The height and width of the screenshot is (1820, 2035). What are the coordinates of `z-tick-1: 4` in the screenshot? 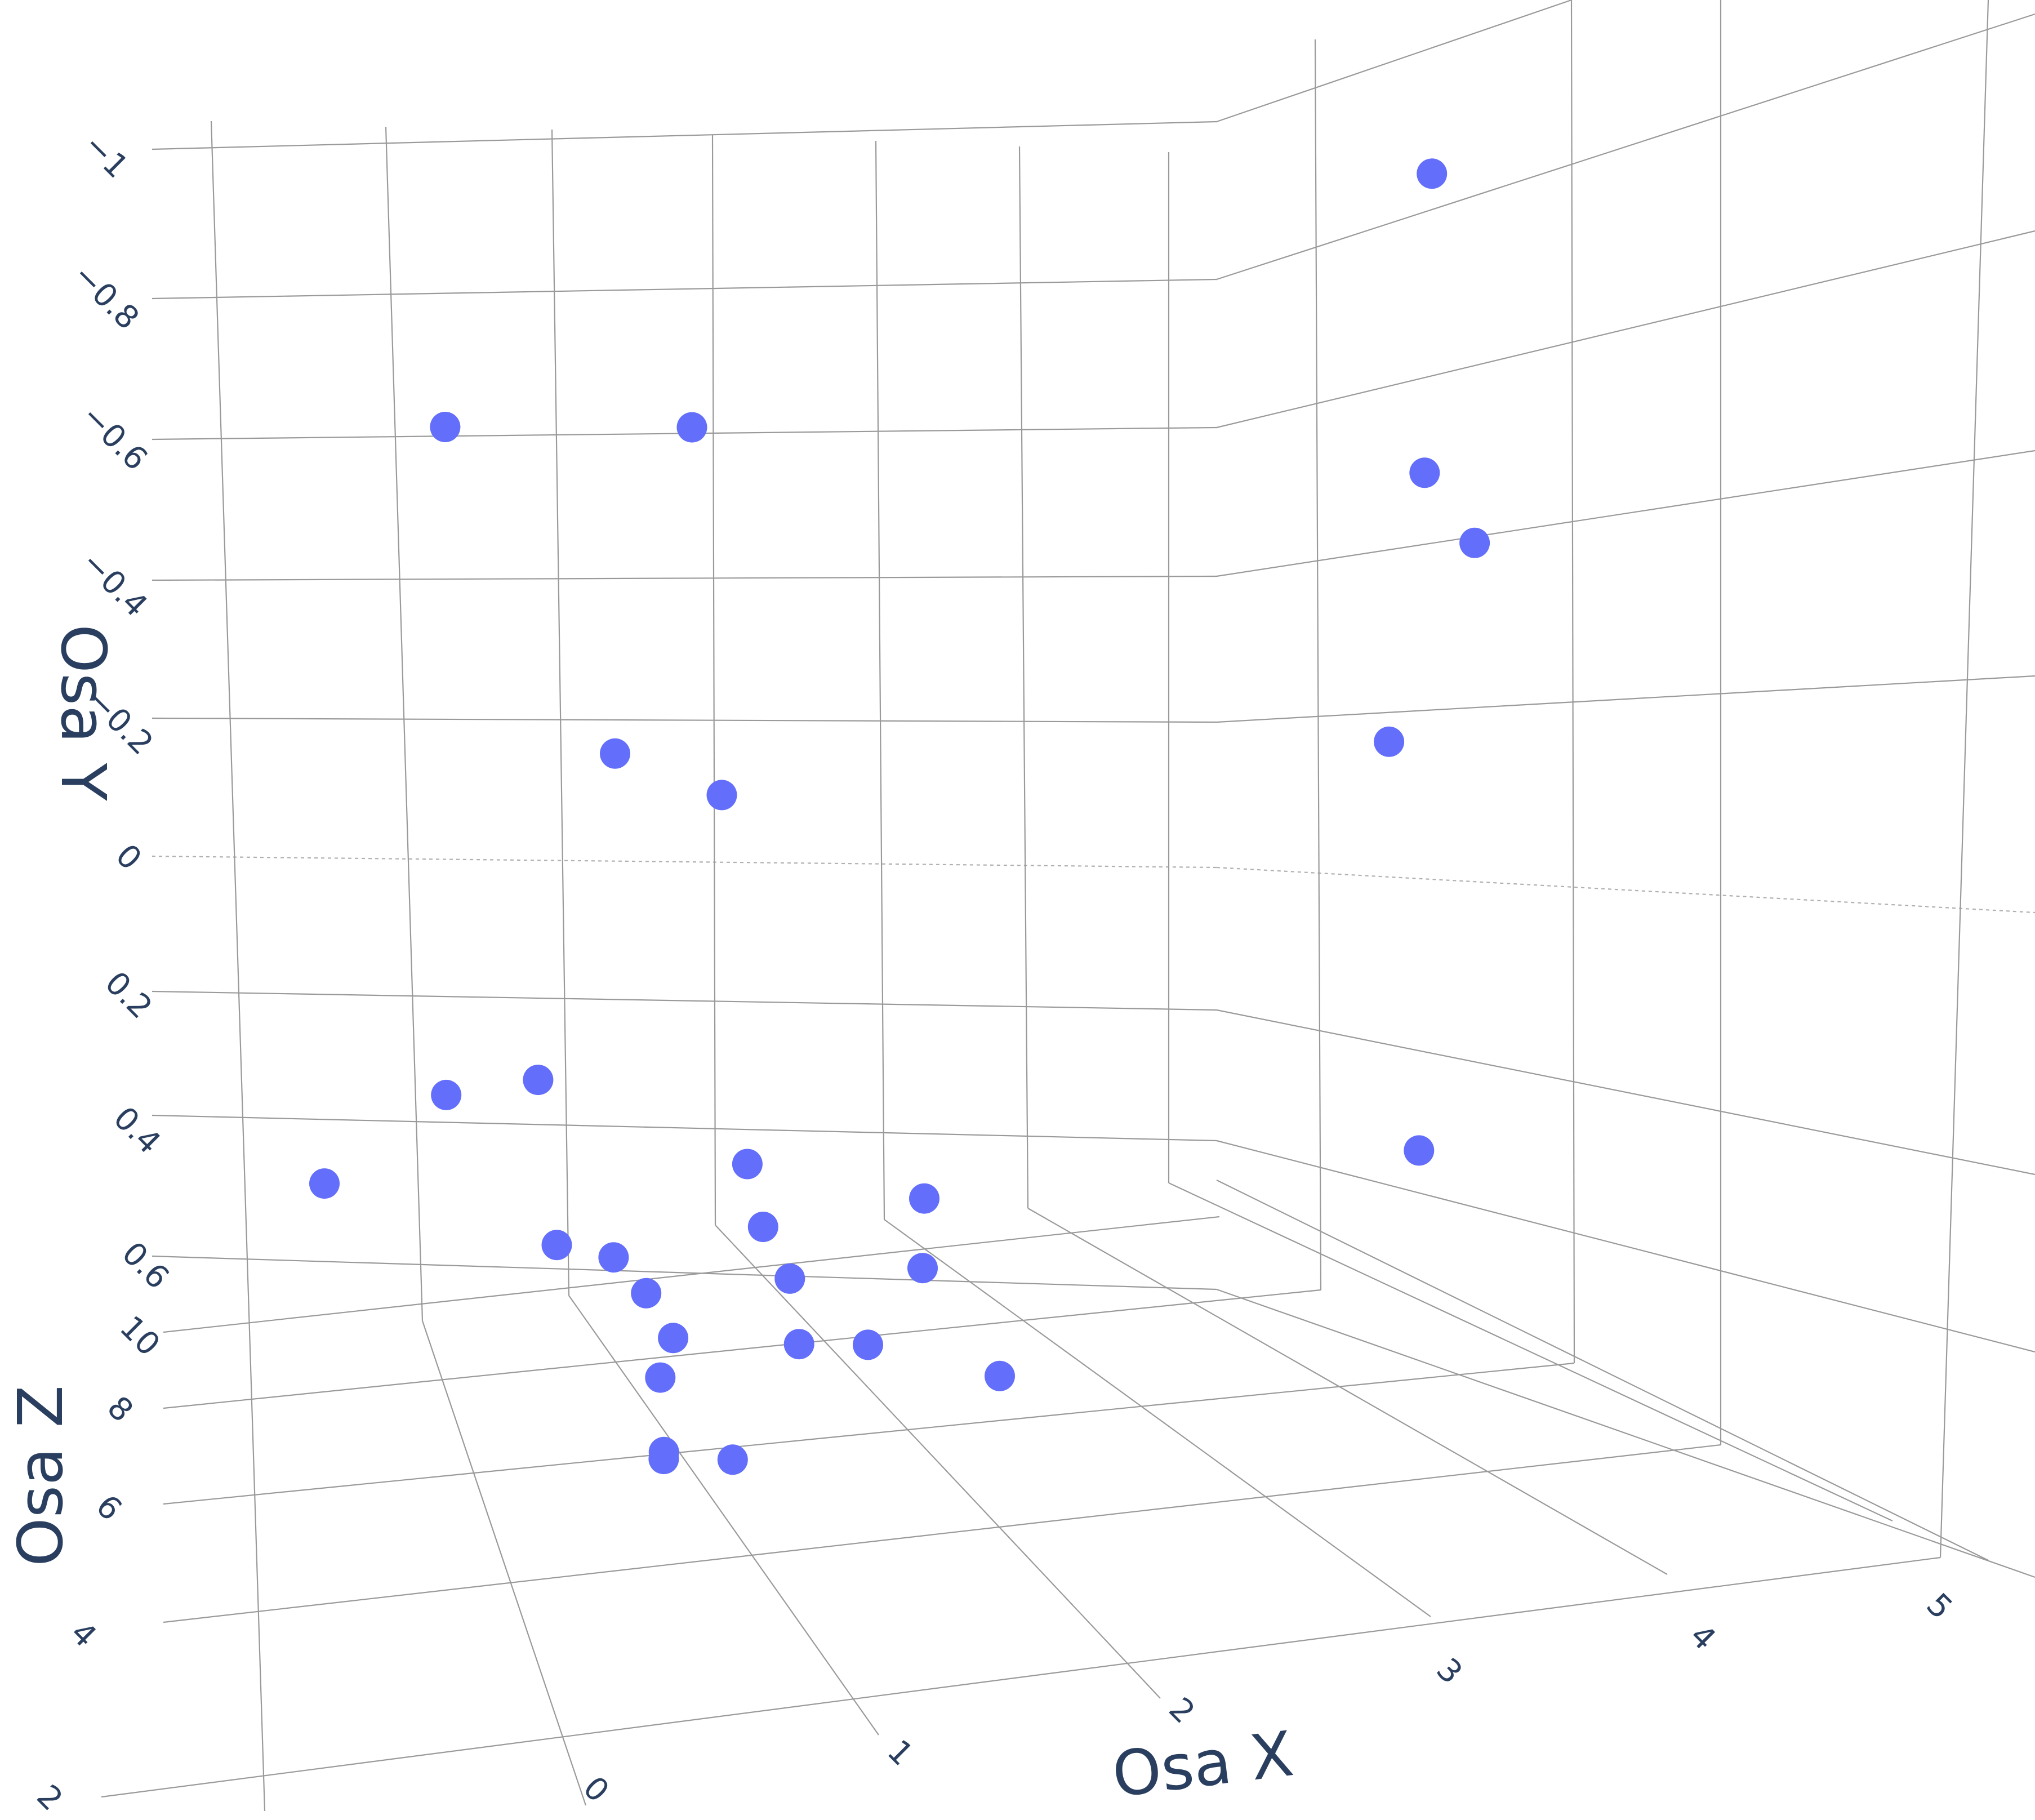 It's located at (83, 1634).